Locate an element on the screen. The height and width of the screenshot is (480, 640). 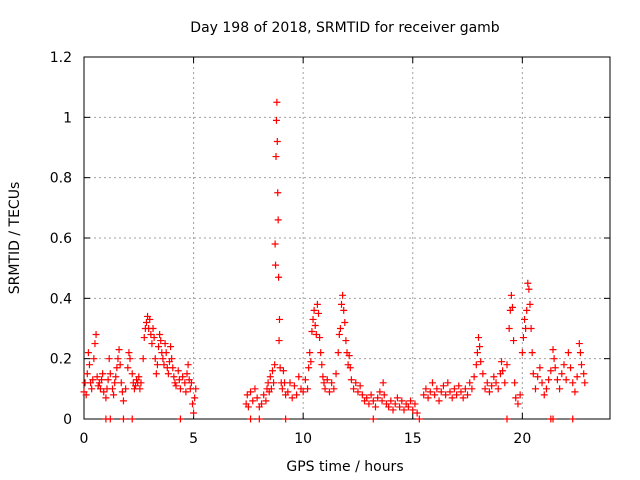
x-tick-label: 0 is located at coordinates (84, 439).